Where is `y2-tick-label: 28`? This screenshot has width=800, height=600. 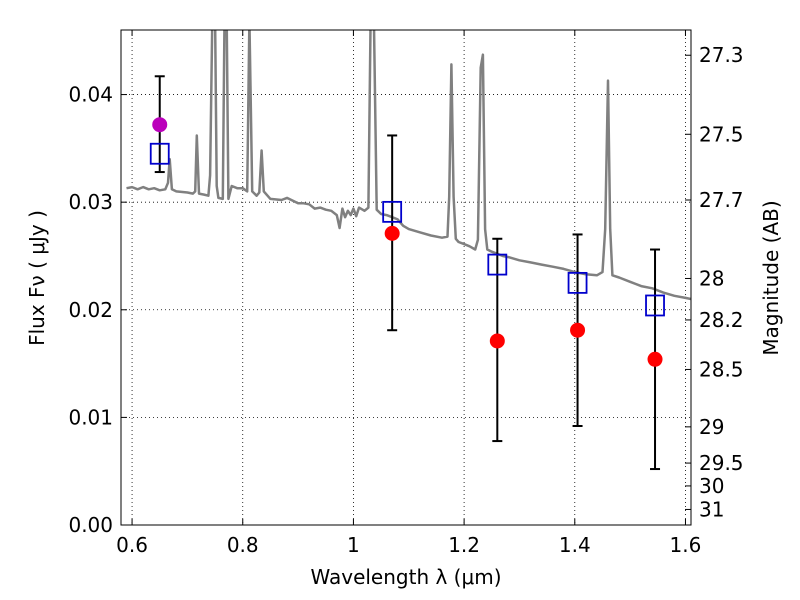 y2-tick-label: 28 is located at coordinates (711, 278).